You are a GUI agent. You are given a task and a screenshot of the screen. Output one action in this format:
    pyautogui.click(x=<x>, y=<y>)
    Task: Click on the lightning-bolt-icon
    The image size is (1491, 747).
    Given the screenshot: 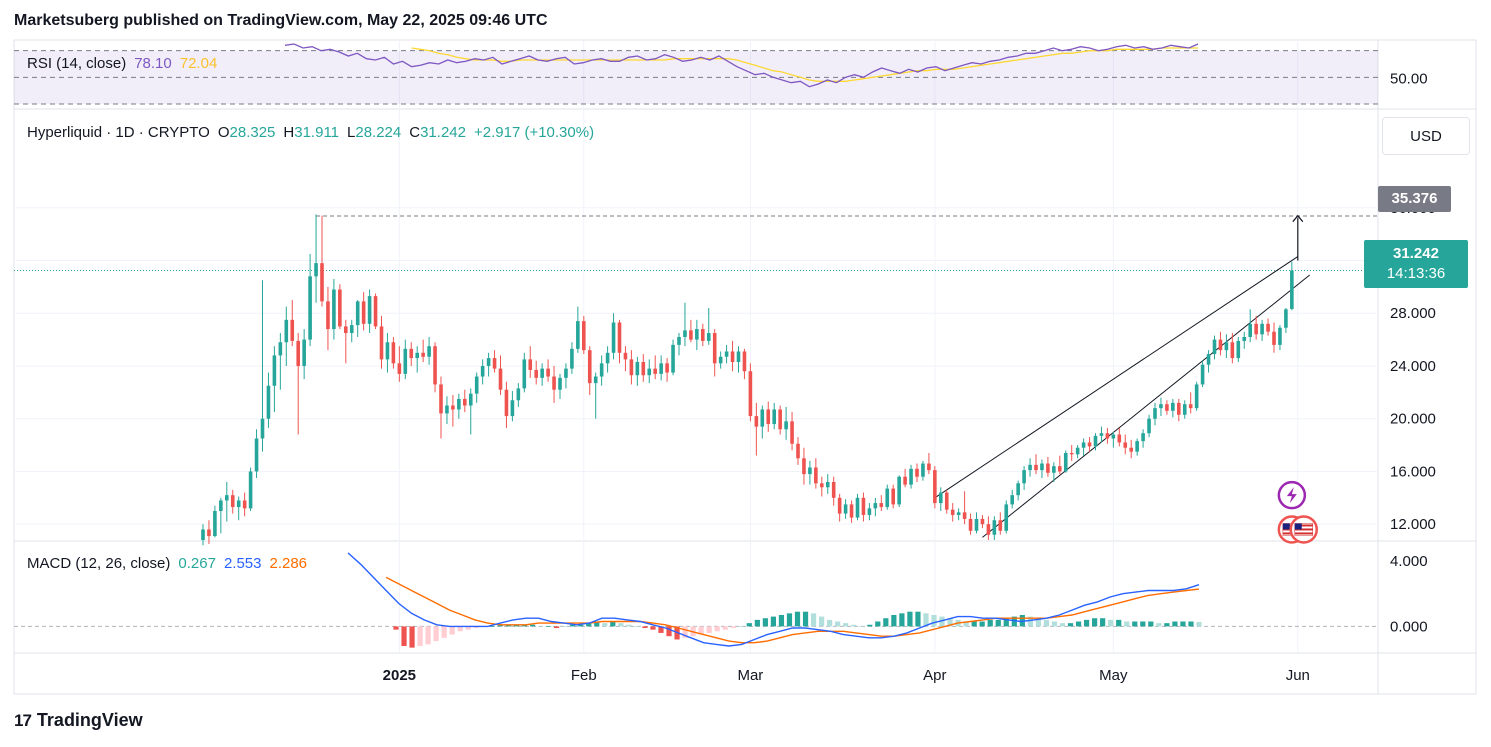 What is the action you would take?
    pyautogui.click(x=1291, y=495)
    